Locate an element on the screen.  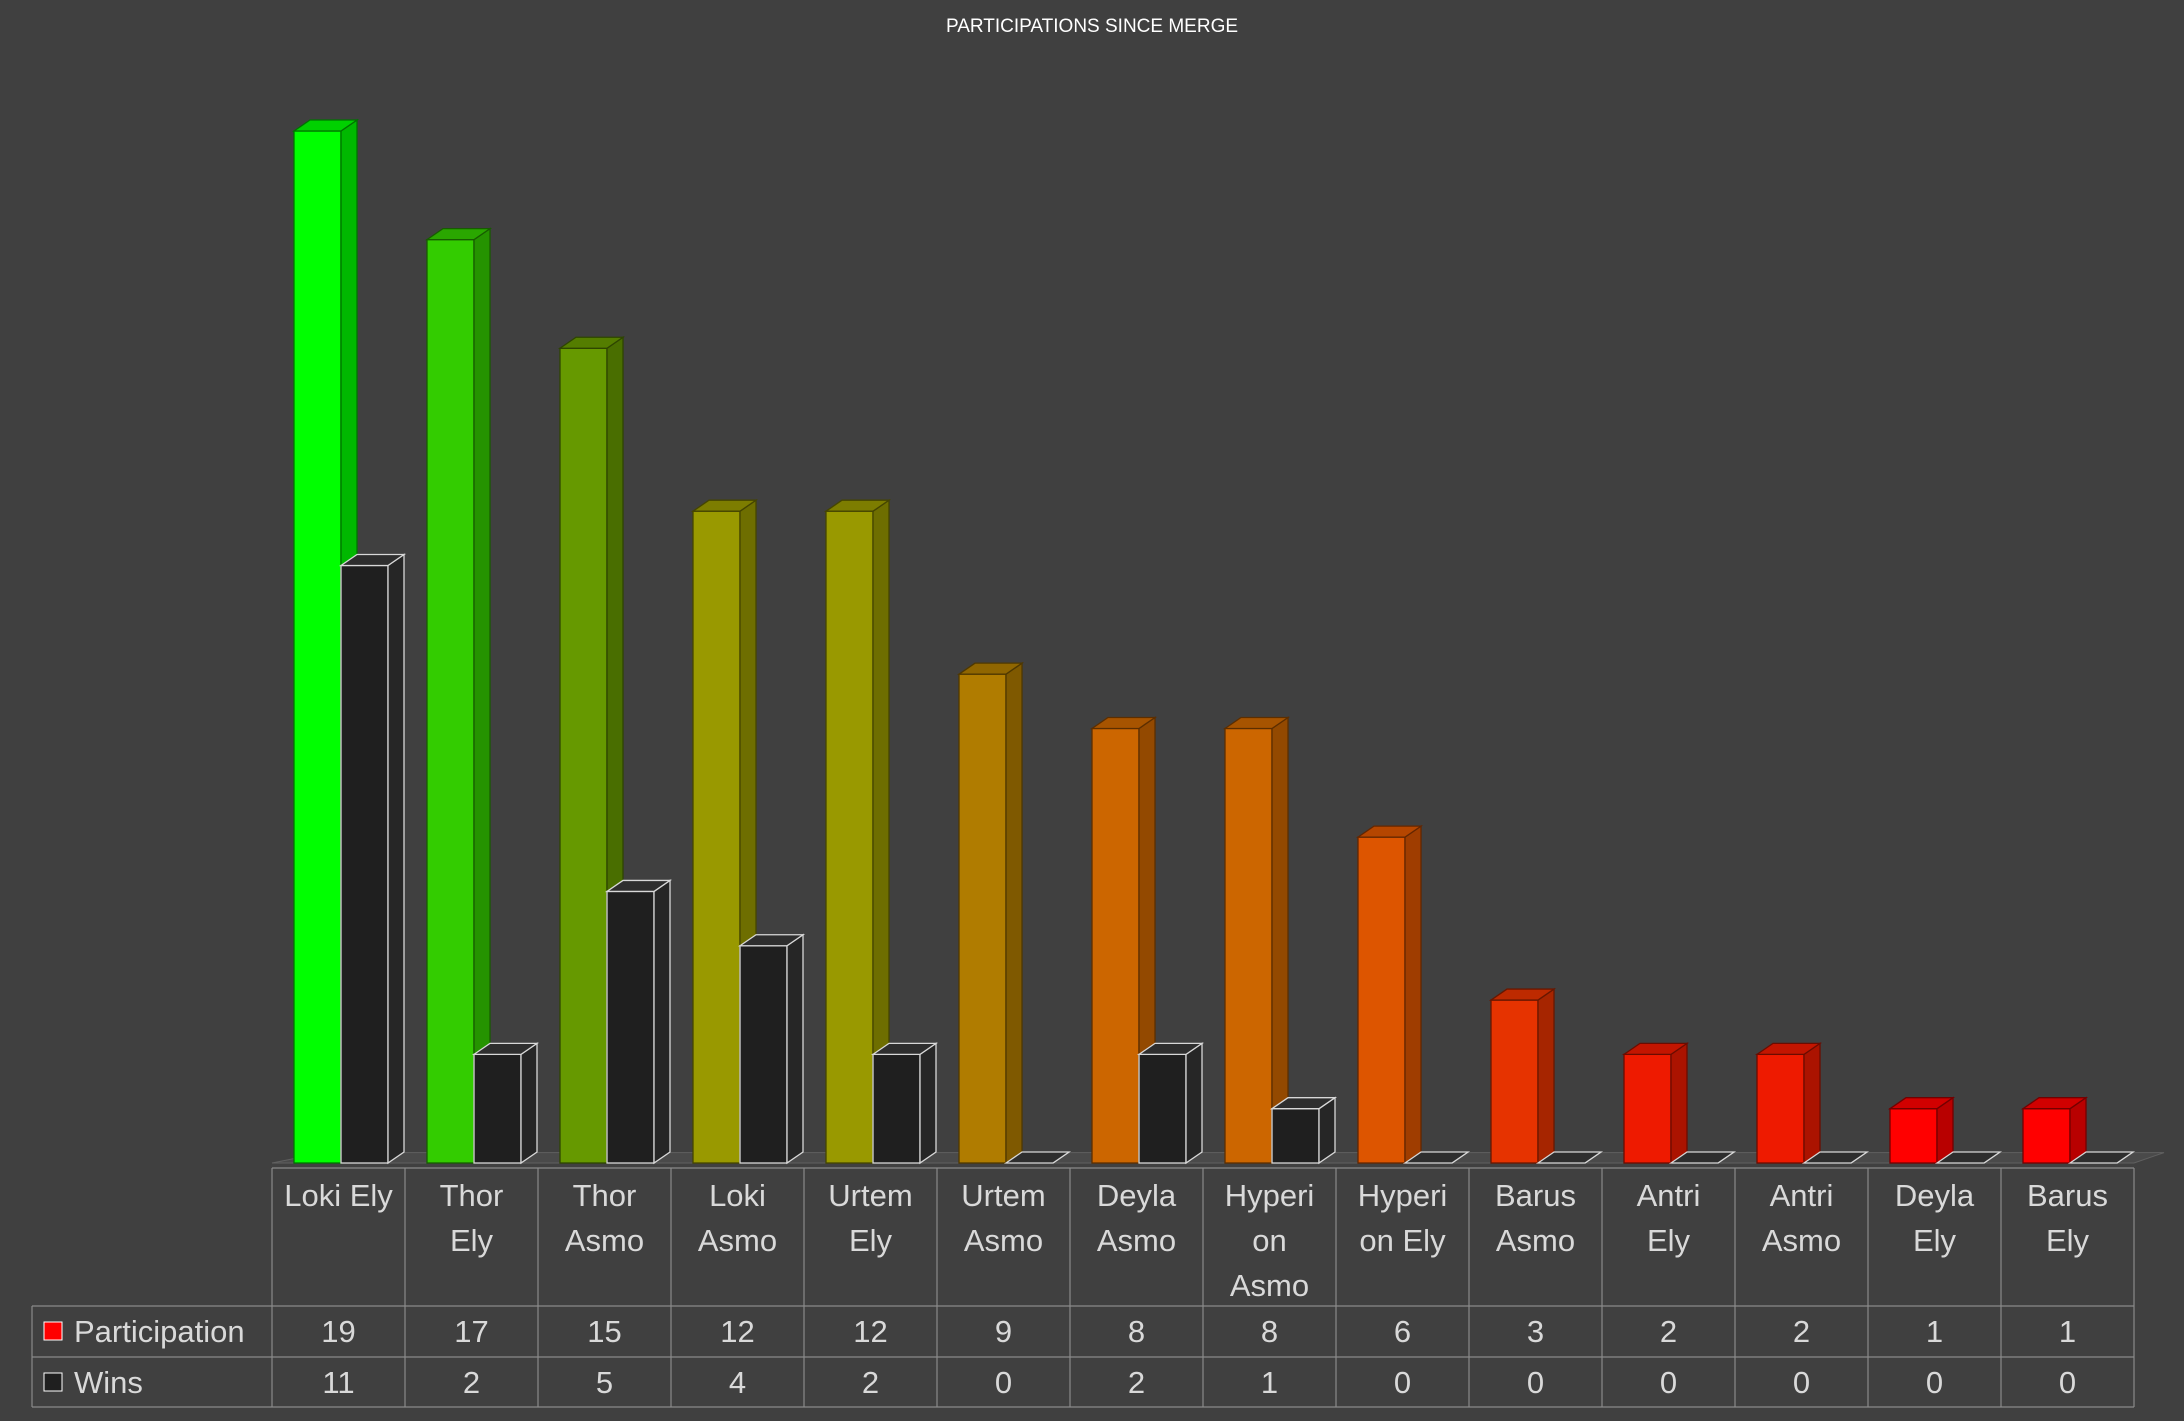
participation-bar-2-front is located at coordinates (450, 701).